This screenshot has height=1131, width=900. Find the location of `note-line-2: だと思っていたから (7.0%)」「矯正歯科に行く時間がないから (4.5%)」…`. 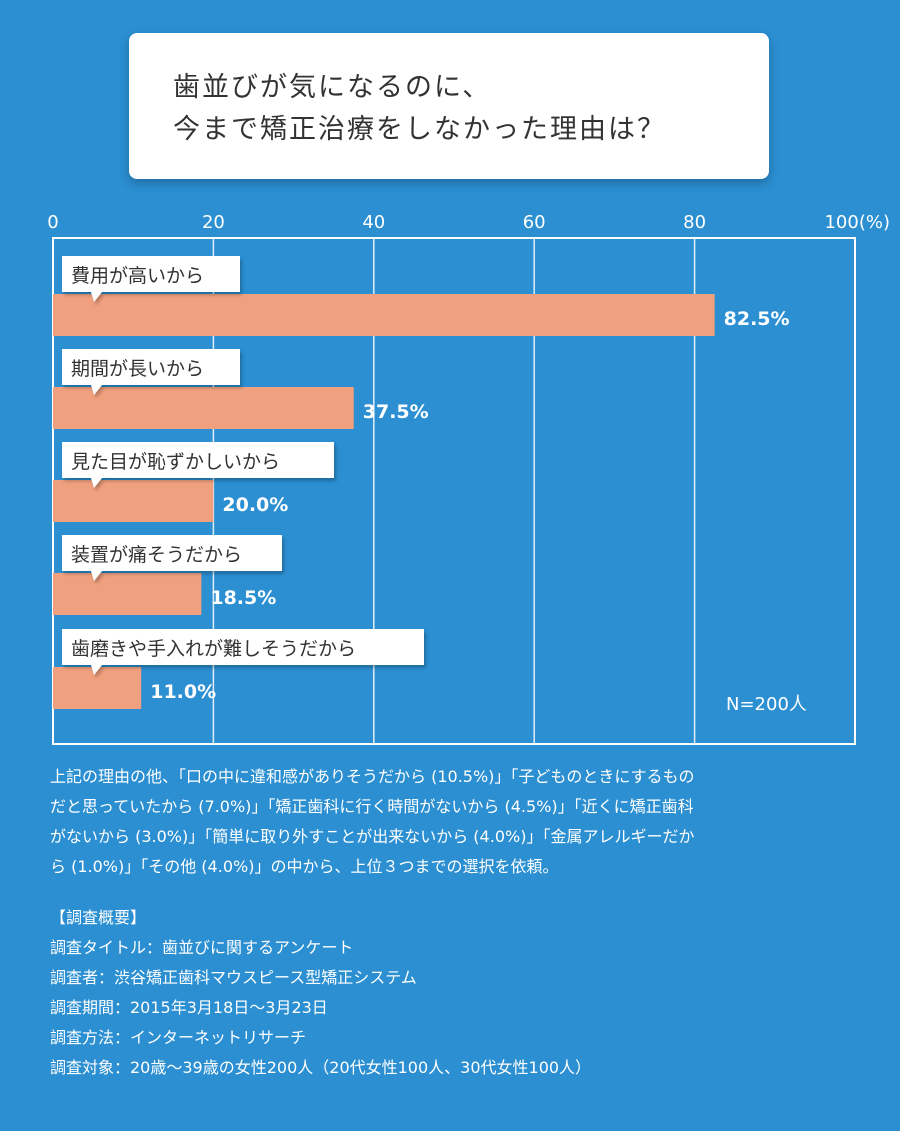

note-line-2: だと思っていたから (7.0%)」「矯正歯科に行く時間がないから (4.5%)」… is located at coordinates (372, 806).